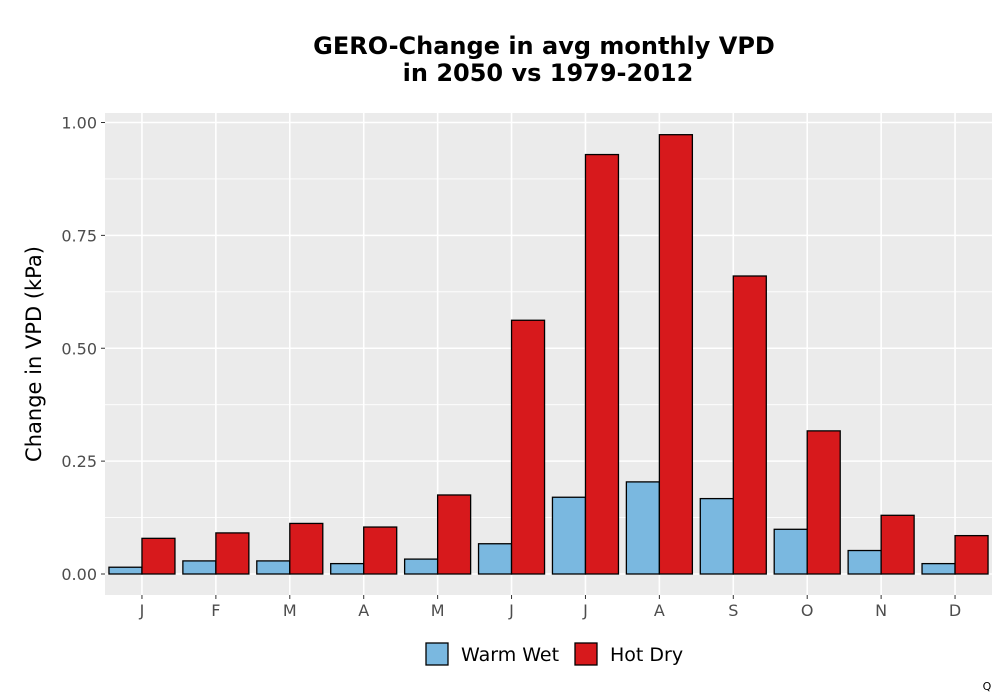  Describe the element at coordinates (437, 654) in the screenshot. I see `legend-swatch-warm-wet` at that location.